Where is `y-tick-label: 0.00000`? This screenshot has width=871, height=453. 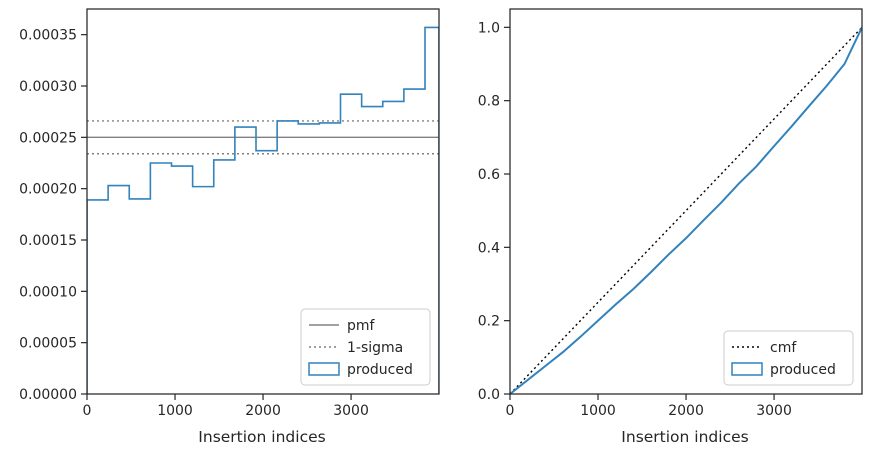 y-tick-label: 0.00000 is located at coordinates (48, 395).